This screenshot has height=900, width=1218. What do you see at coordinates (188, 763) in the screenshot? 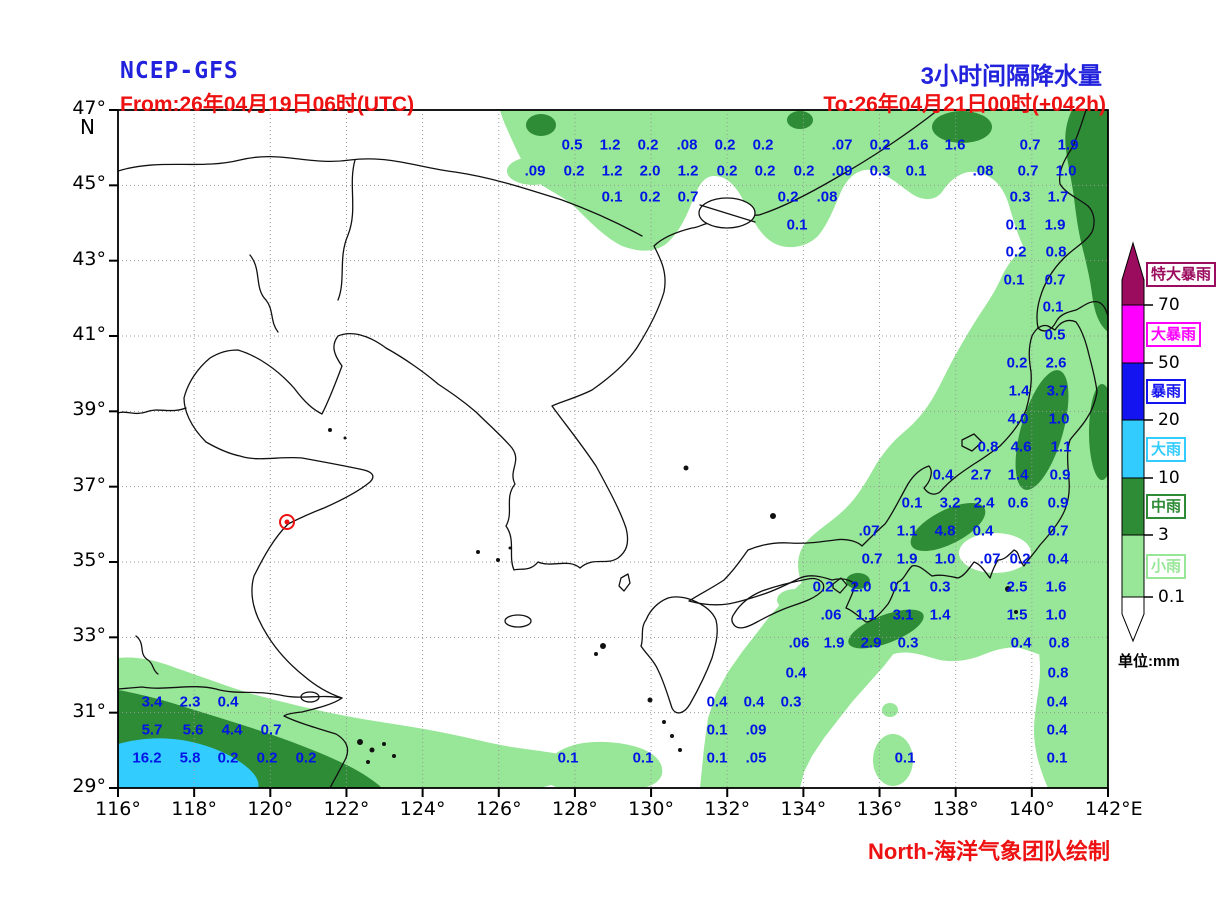
I see `heavy-rain-region` at bounding box center [188, 763].